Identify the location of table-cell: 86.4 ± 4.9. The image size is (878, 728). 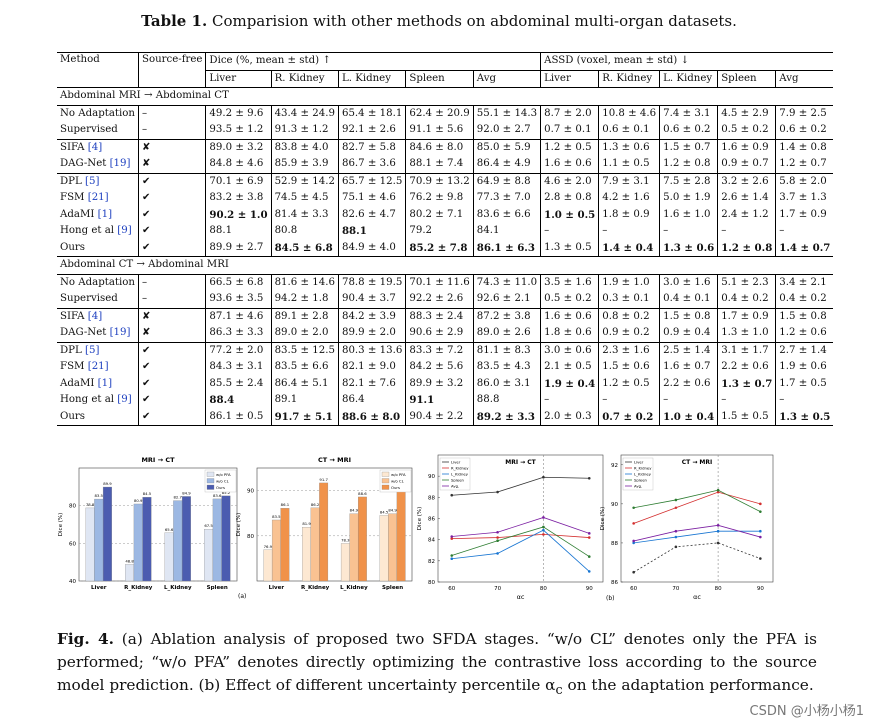
(506, 164).